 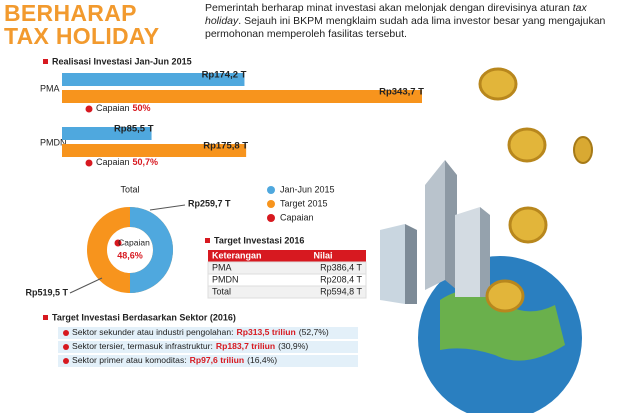 I want to click on main-title: BERHARAP TAX HOLIDAY, so click(x=82, y=25).